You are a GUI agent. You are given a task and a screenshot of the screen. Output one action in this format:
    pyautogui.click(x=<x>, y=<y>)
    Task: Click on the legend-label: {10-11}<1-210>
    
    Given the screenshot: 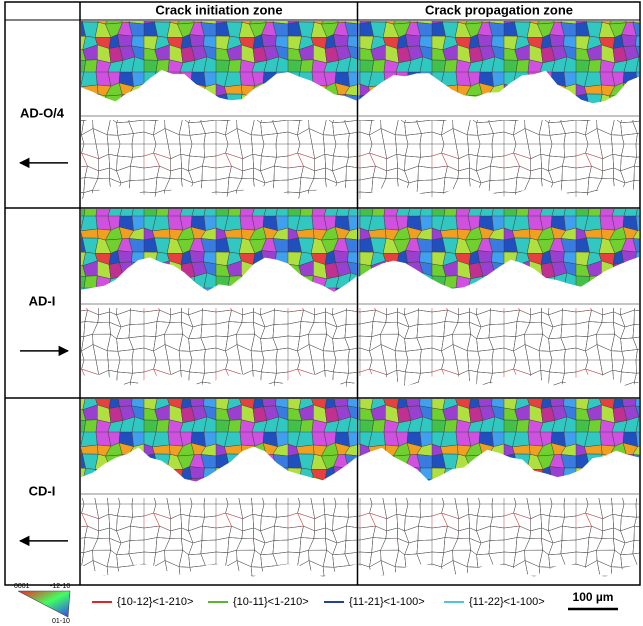 What is the action you would take?
    pyautogui.click(x=271, y=602)
    